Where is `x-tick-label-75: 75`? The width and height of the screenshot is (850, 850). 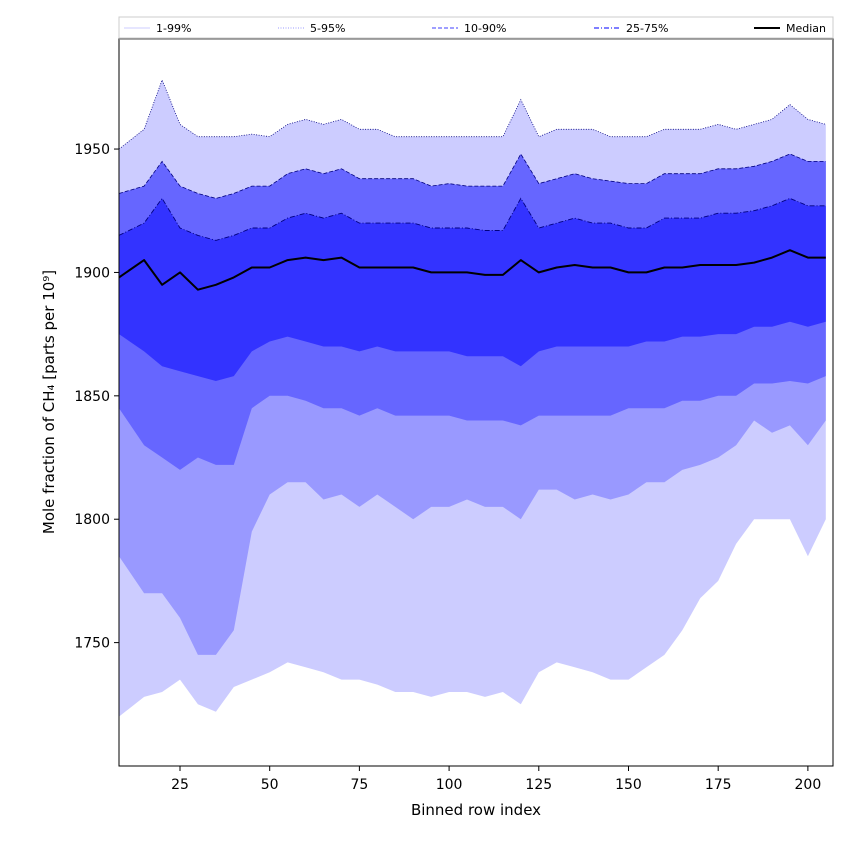
x-tick-label-75: 75 is located at coordinates (359, 785).